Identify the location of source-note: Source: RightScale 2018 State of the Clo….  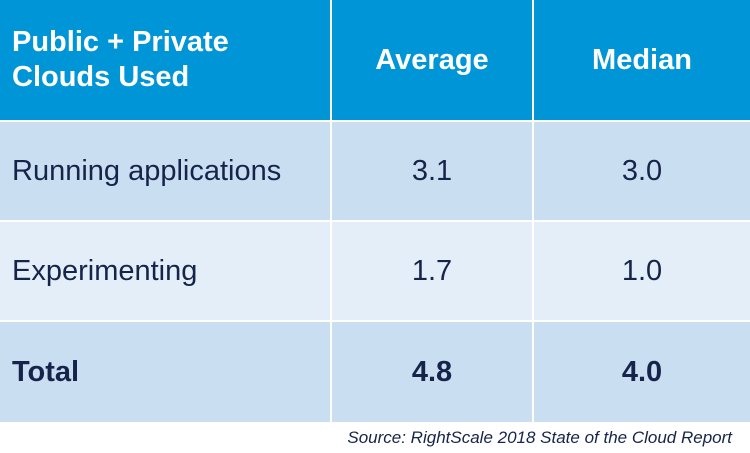
(539, 437).